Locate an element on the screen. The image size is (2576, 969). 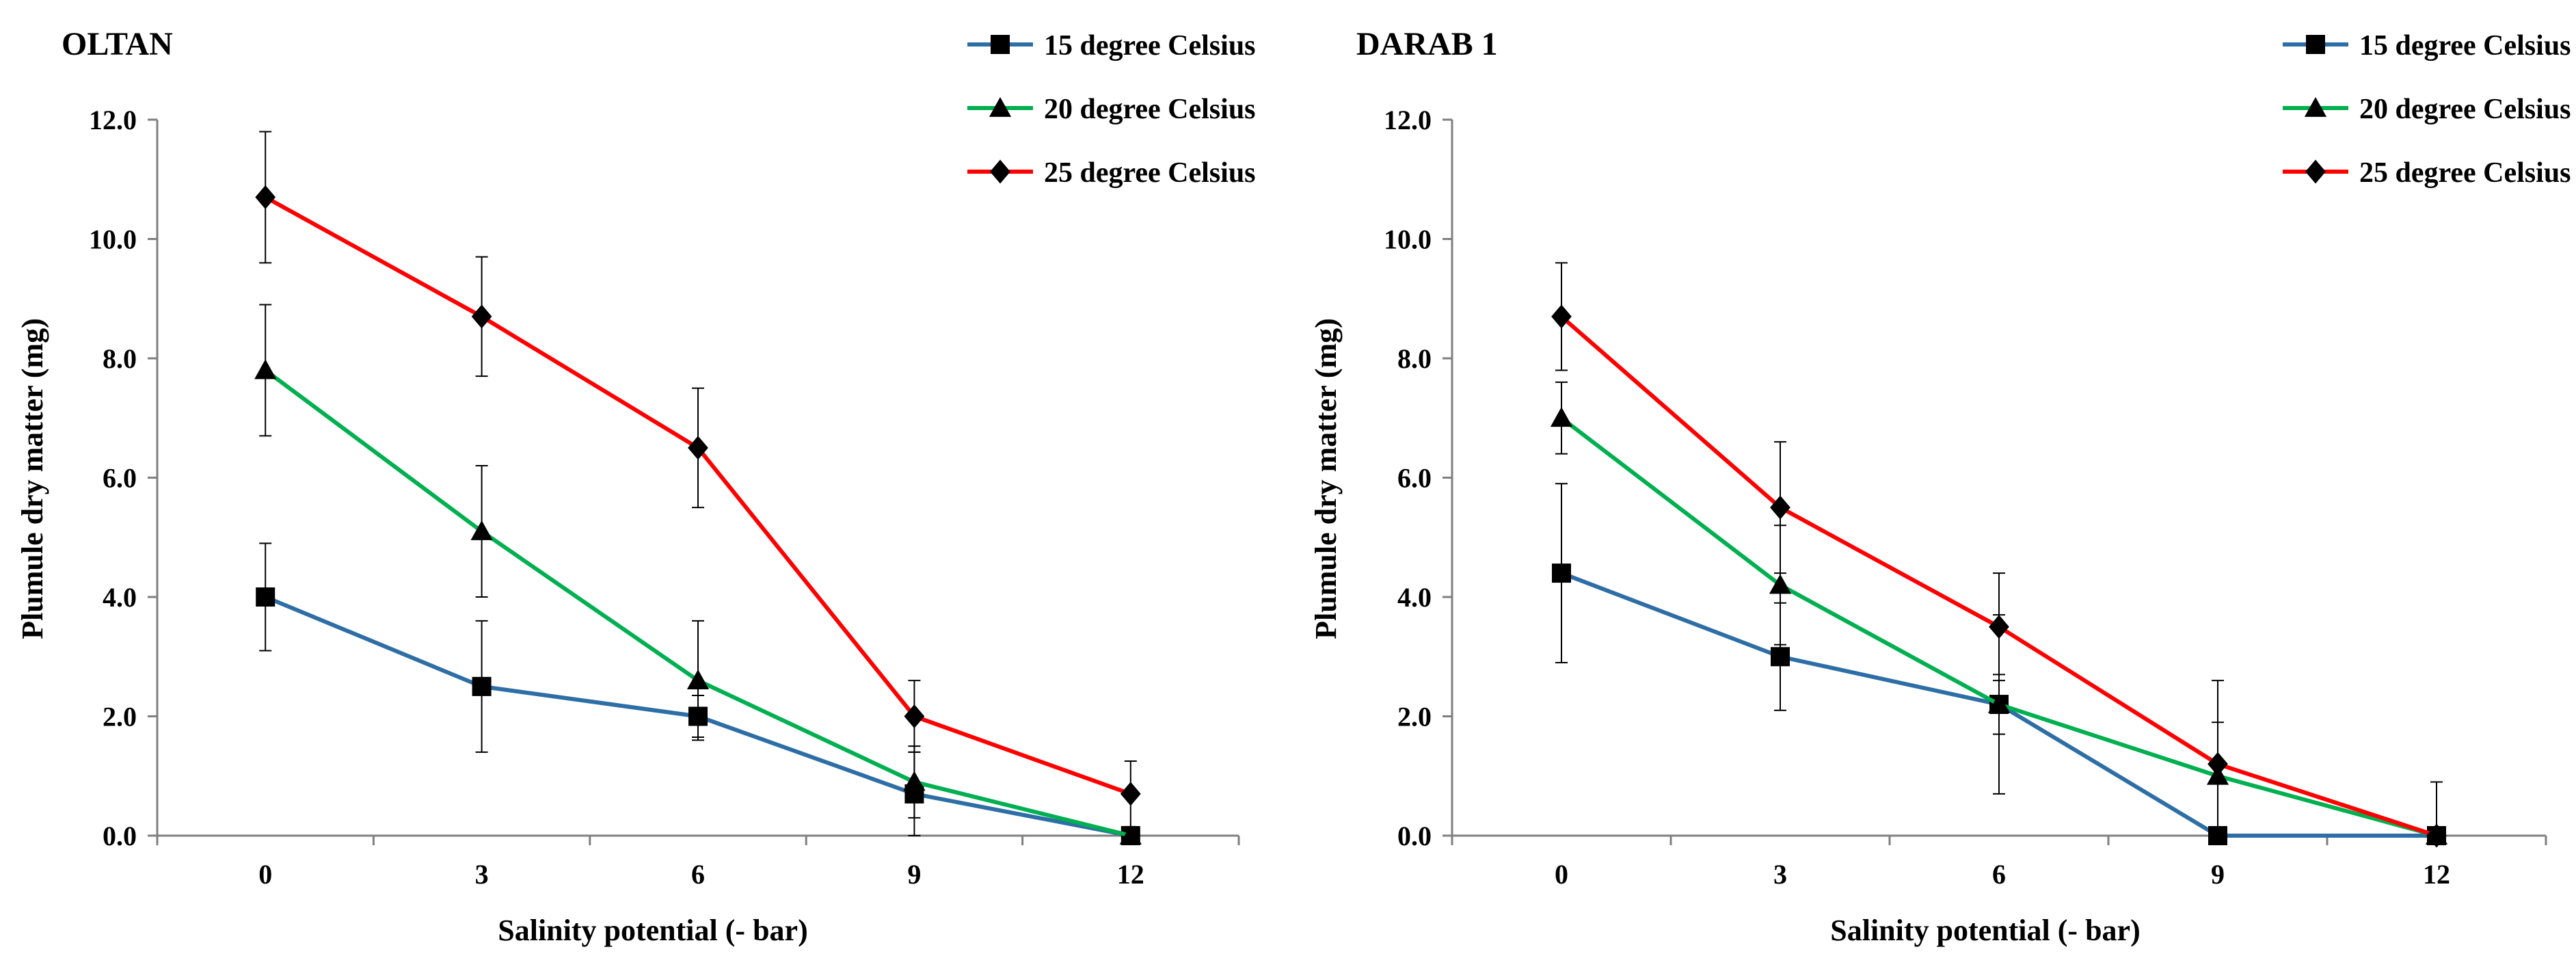
chart-title: OLTAN is located at coordinates (117, 44).